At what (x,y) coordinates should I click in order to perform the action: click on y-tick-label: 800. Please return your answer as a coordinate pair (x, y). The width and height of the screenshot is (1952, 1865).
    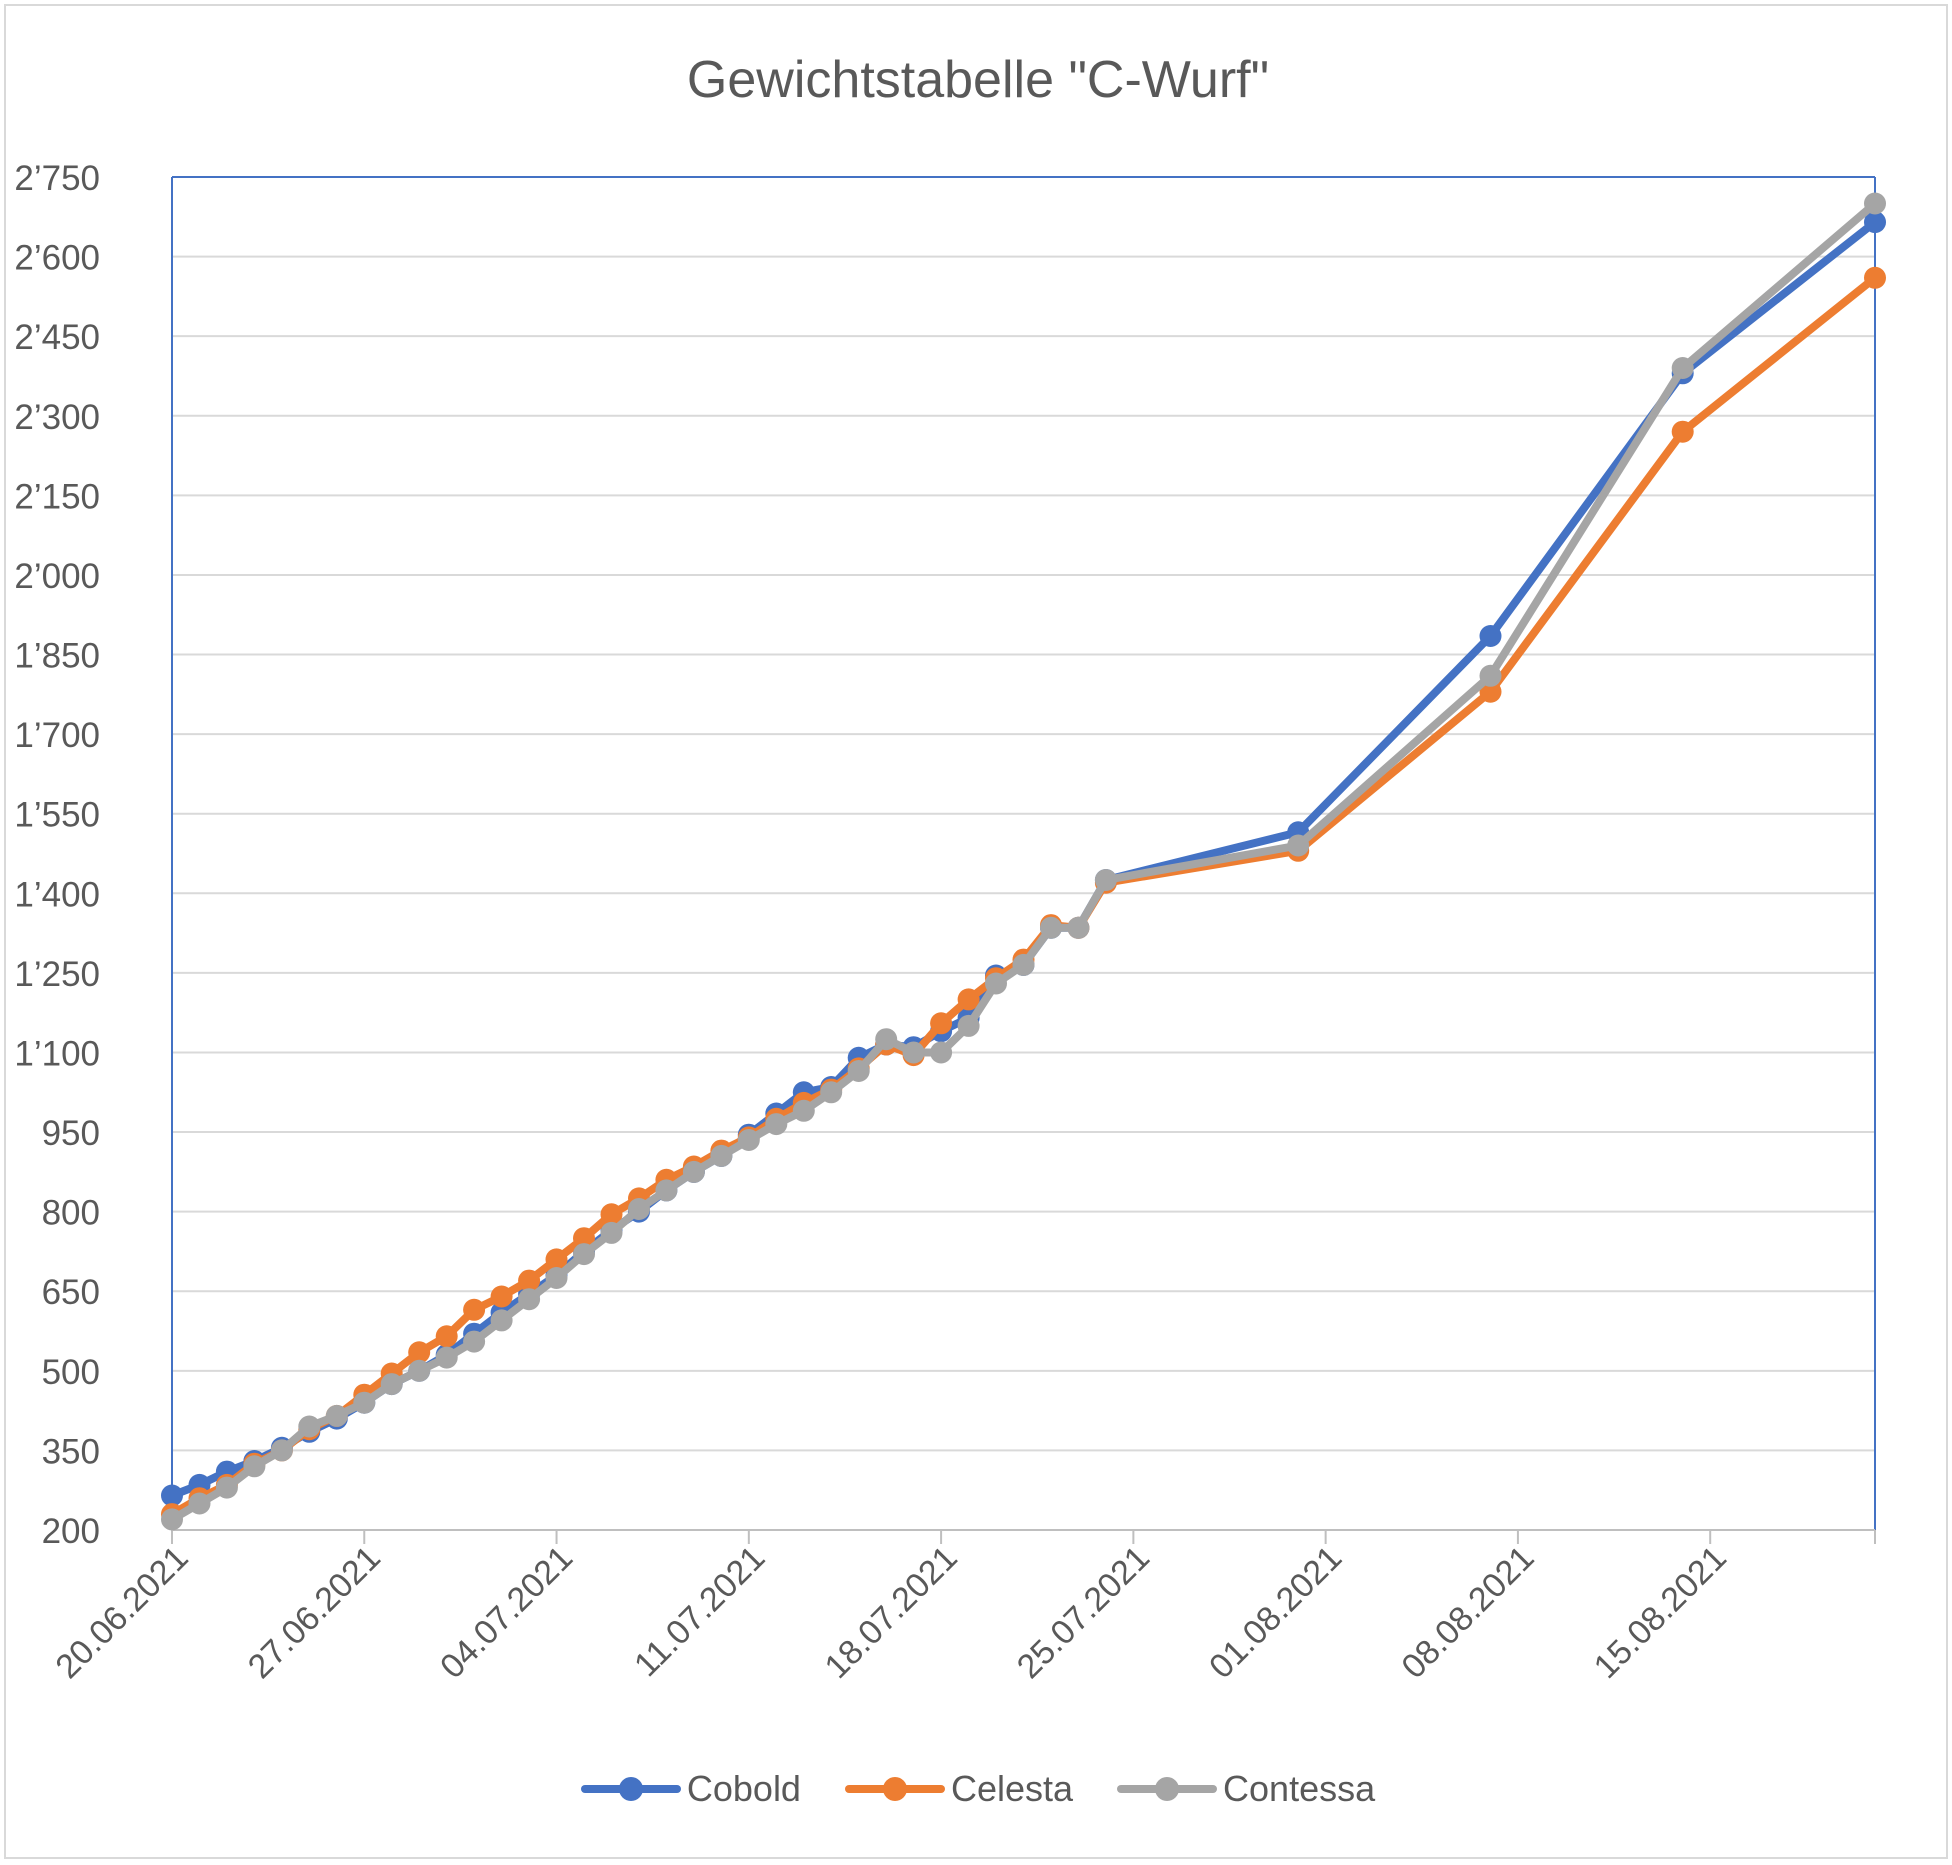
    Looking at the image, I should click on (71, 1213).